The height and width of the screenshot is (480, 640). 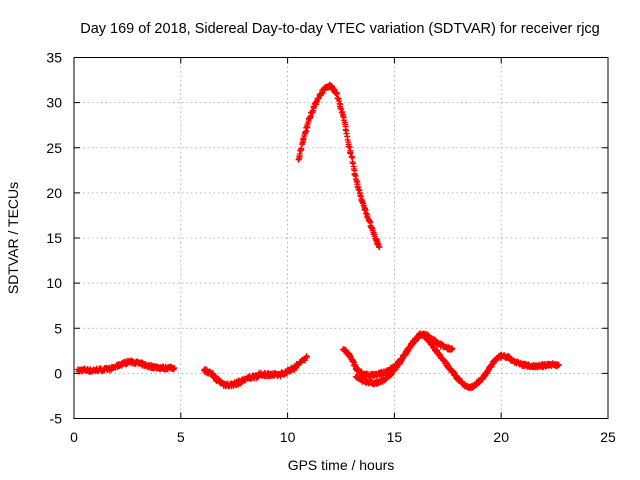 I want to click on x-tick-label: 5, so click(x=181, y=437).